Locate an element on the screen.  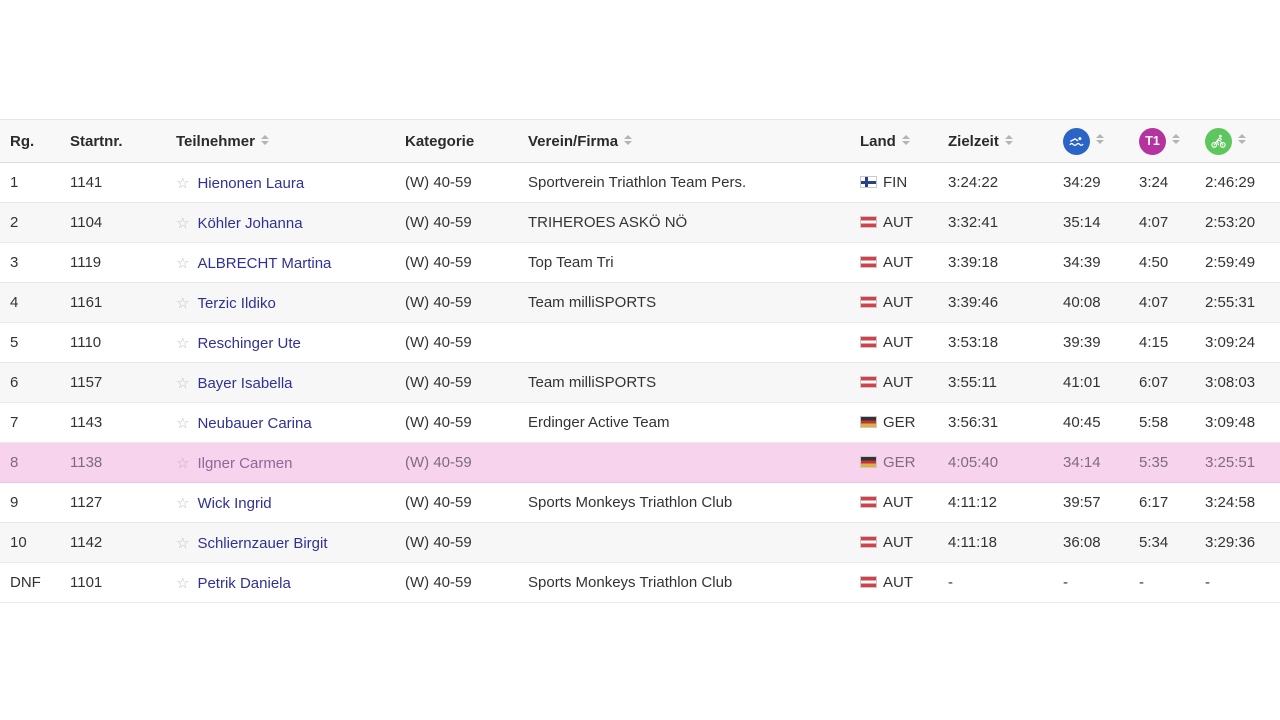
participant-cell: ☆ Reschinger Ute is located at coordinates (290, 342).